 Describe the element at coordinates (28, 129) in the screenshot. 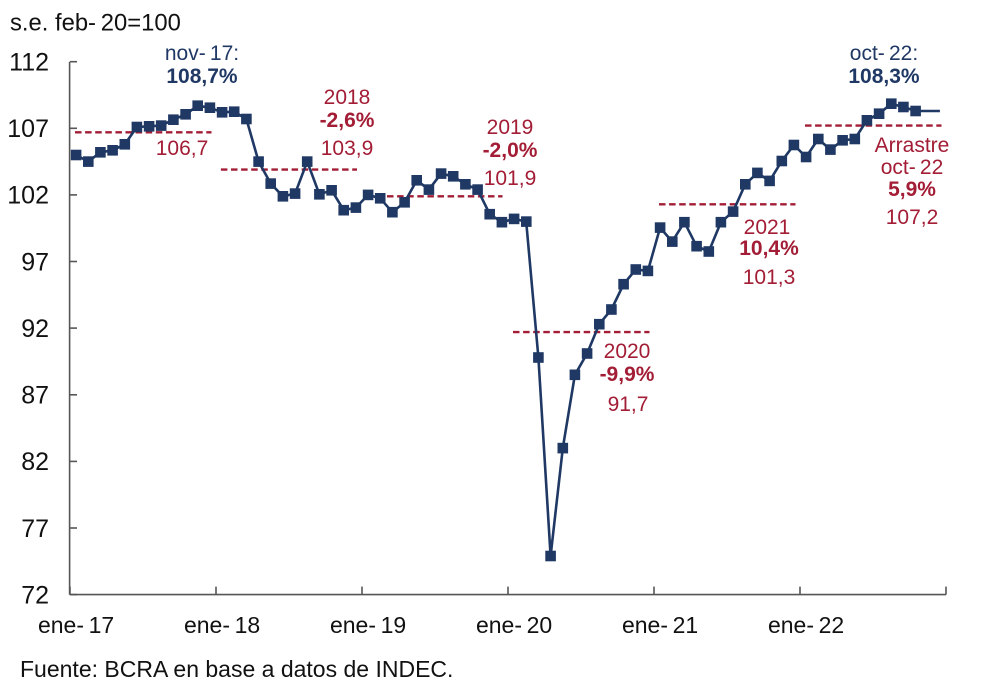

I see `svg-text: 107` at that location.